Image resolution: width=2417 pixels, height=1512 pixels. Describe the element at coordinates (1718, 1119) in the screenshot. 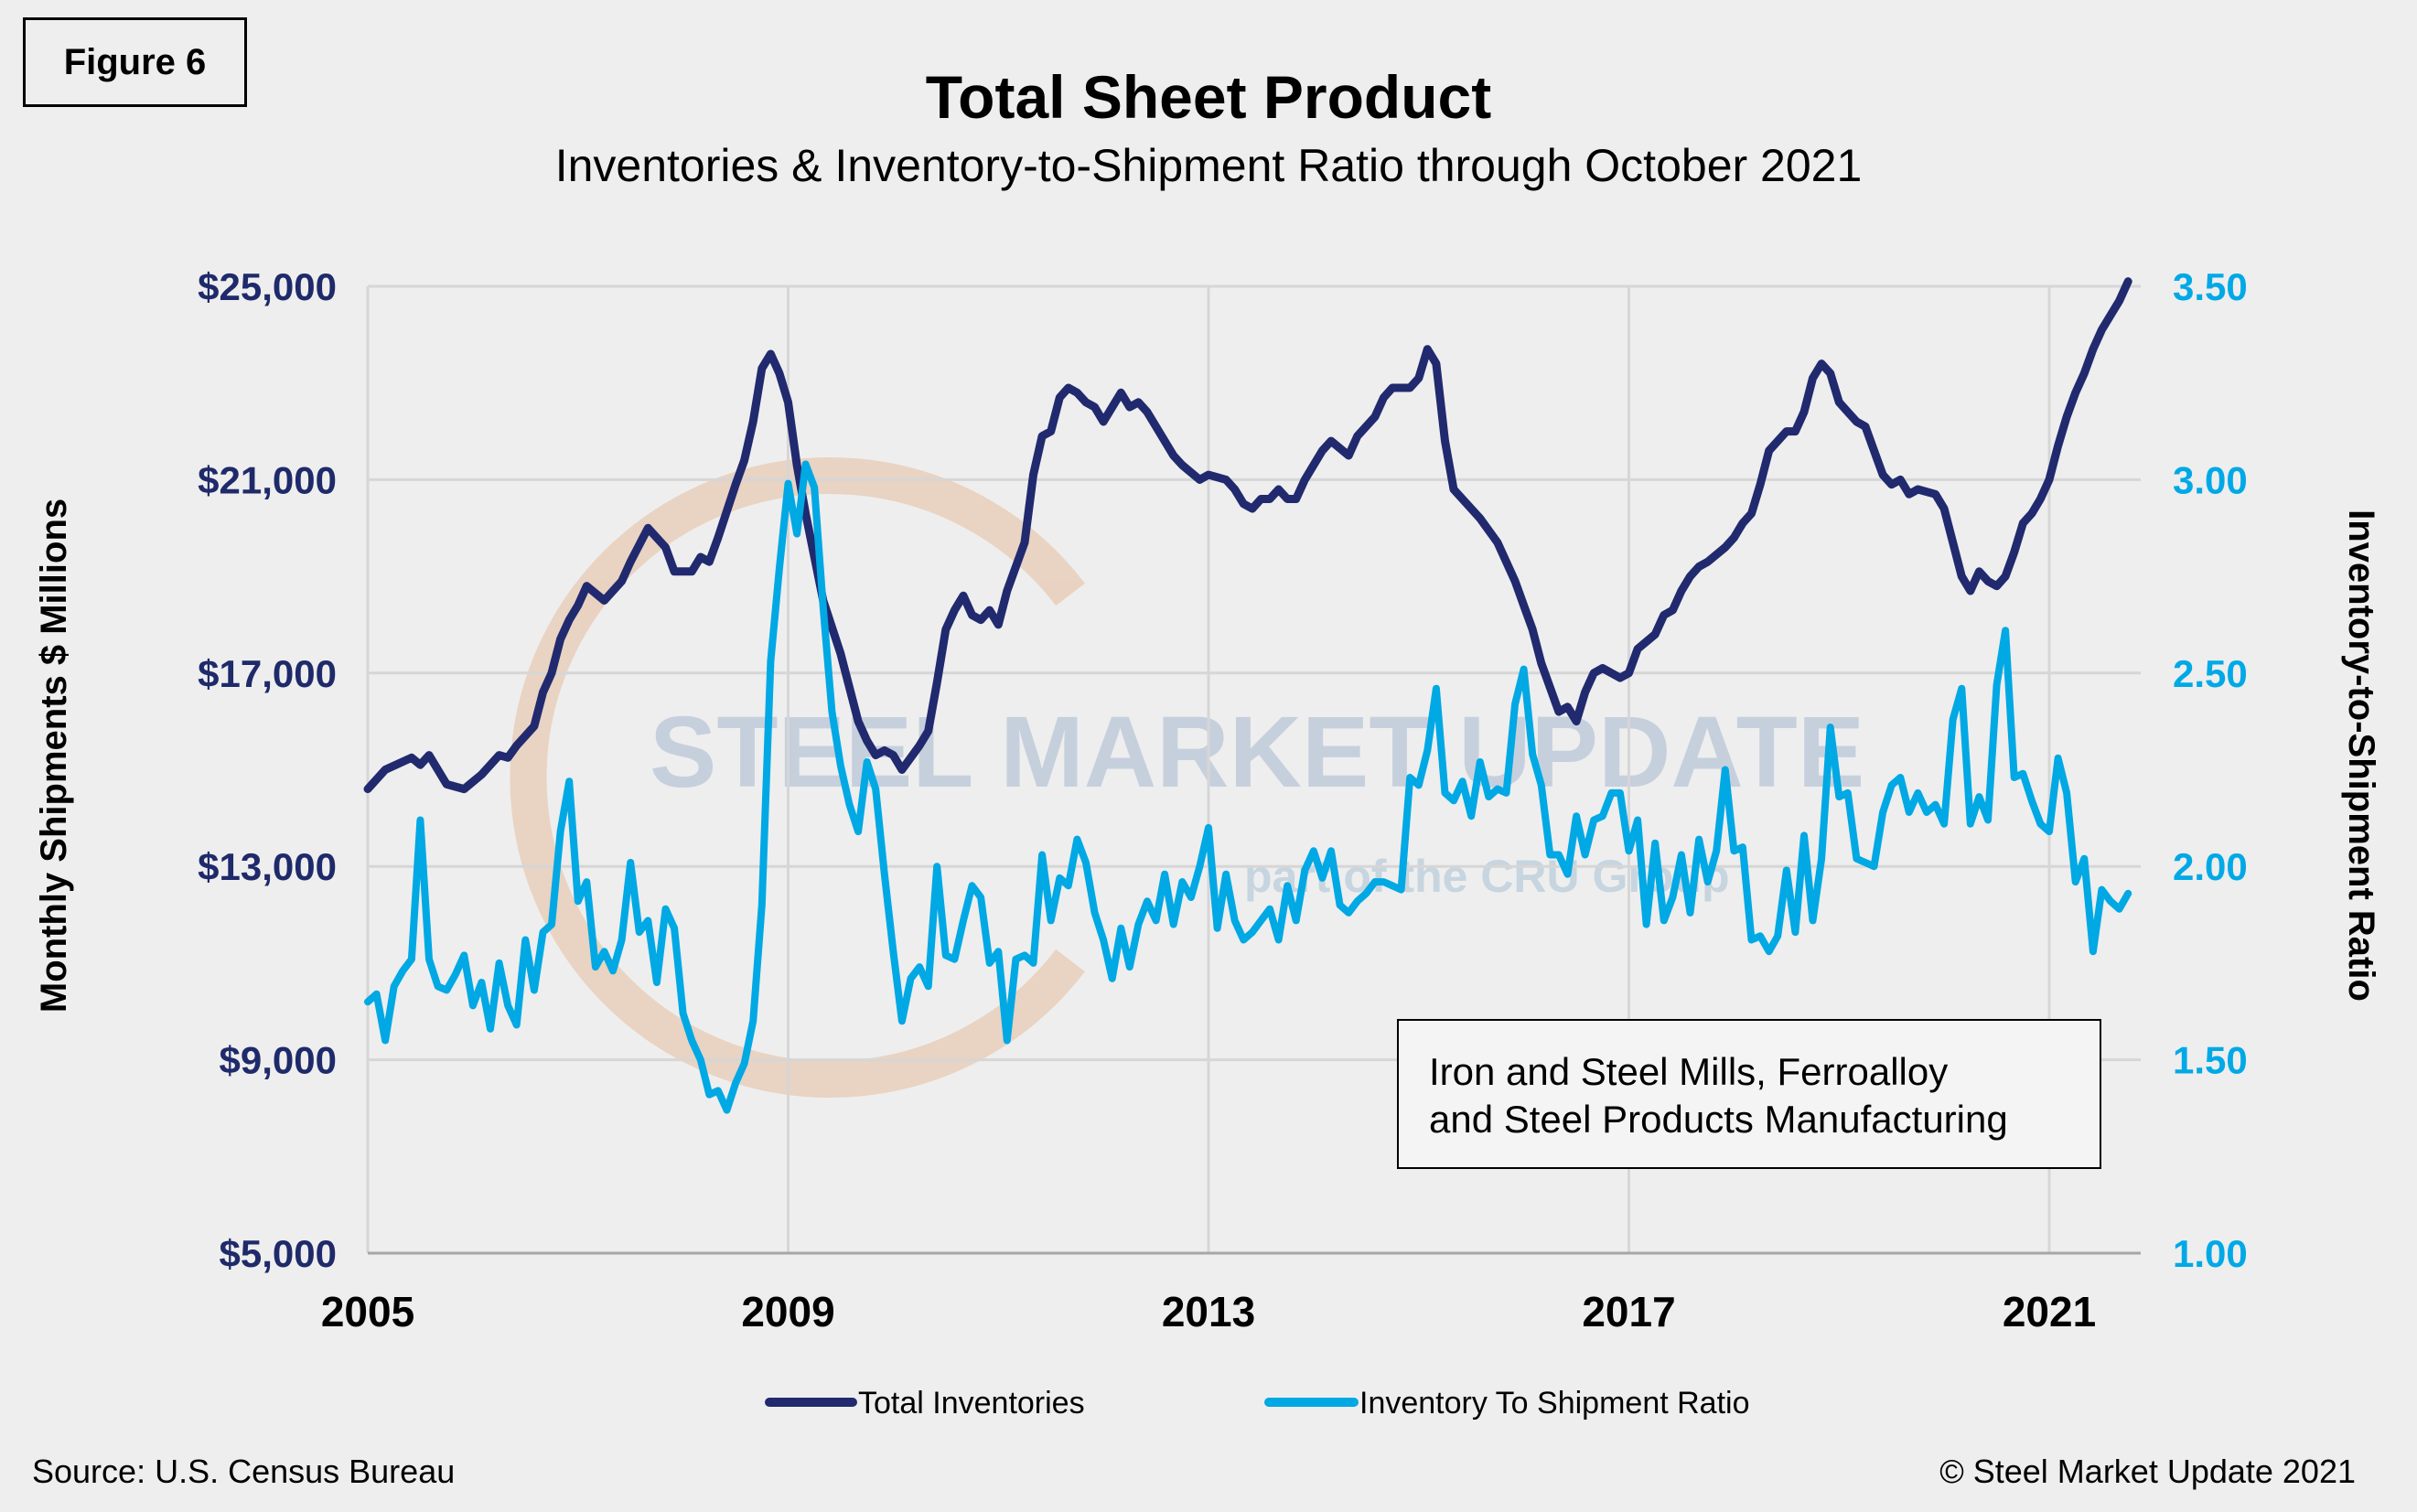

I see `note-line-2: and Steel Products Manufacturing` at that location.